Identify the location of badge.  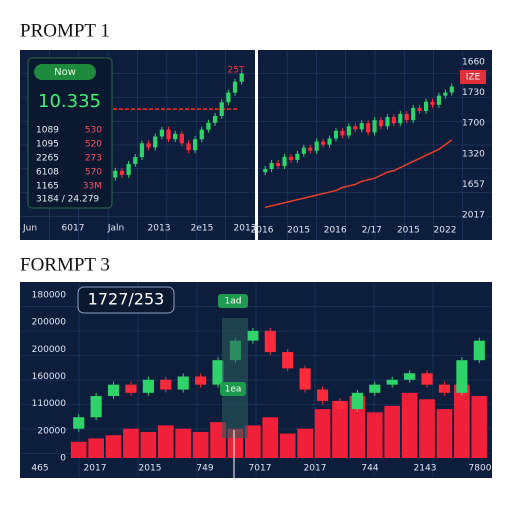
(233, 301).